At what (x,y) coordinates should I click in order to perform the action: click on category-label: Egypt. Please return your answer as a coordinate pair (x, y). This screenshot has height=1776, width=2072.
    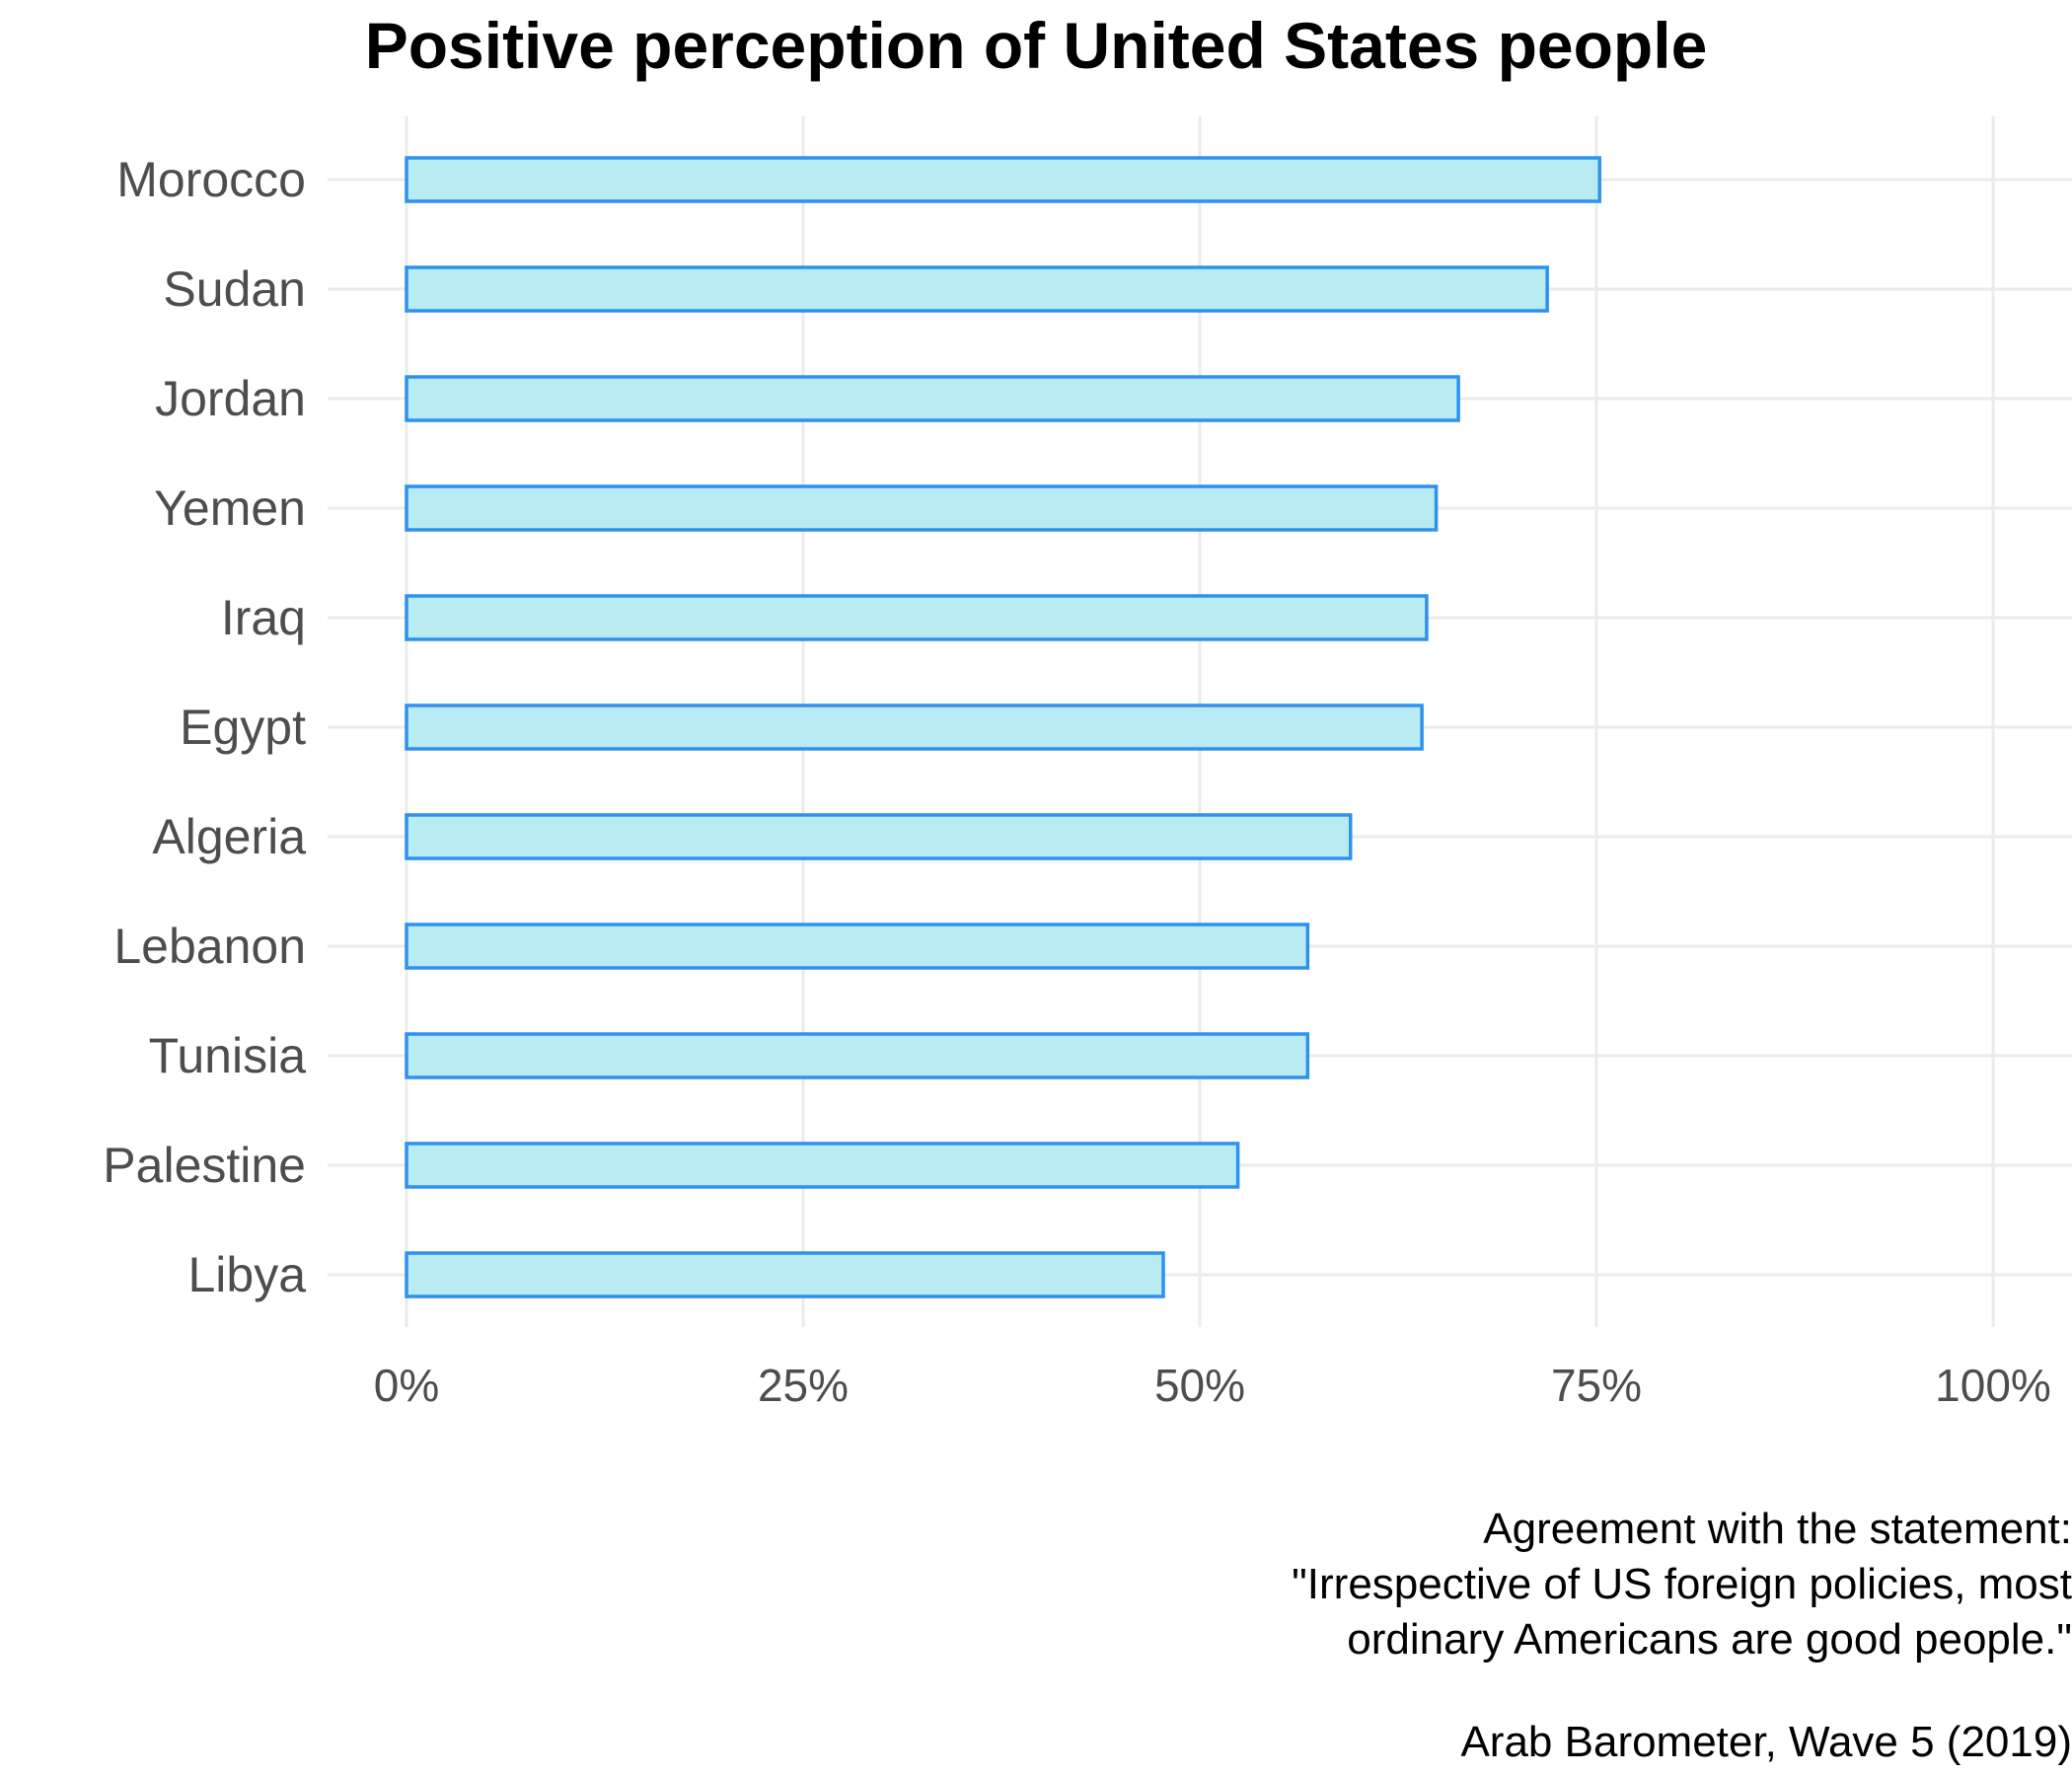
    Looking at the image, I should click on (243, 728).